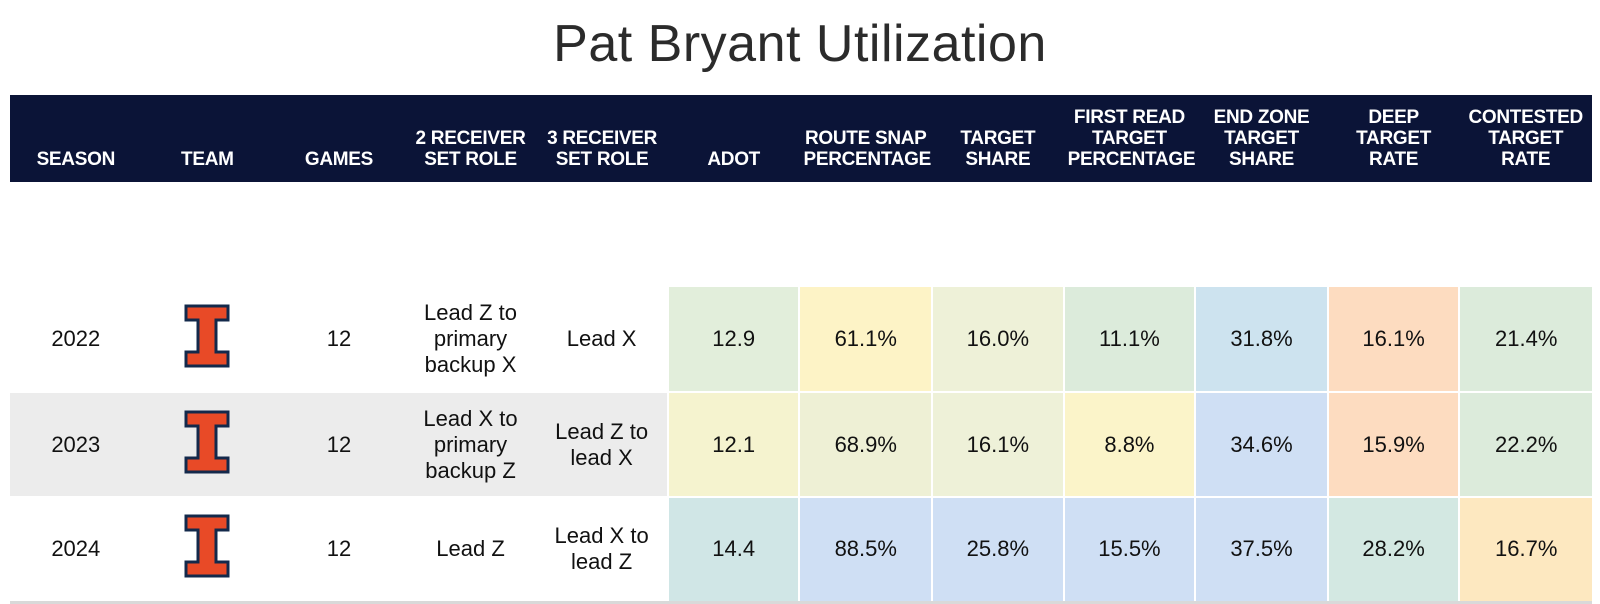 The height and width of the screenshot is (604, 1600). I want to click on header-games: GAMES, so click(339, 138).